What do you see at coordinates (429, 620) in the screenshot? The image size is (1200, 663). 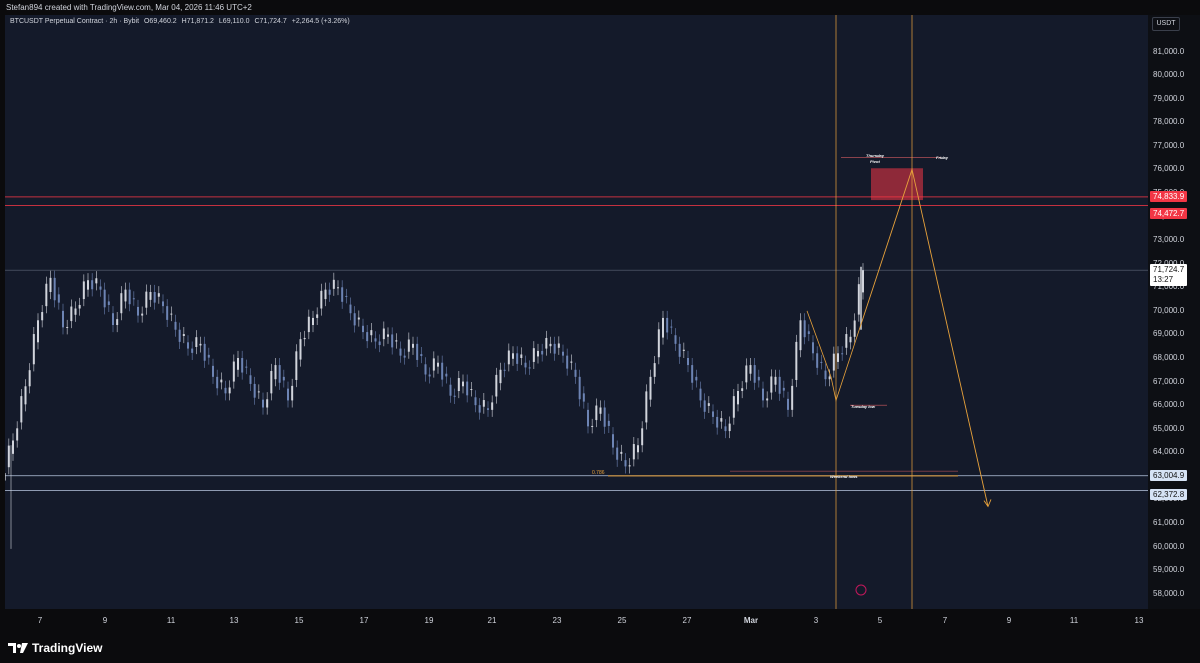 I see `time-tick-label: 19` at bounding box center [429, 620].